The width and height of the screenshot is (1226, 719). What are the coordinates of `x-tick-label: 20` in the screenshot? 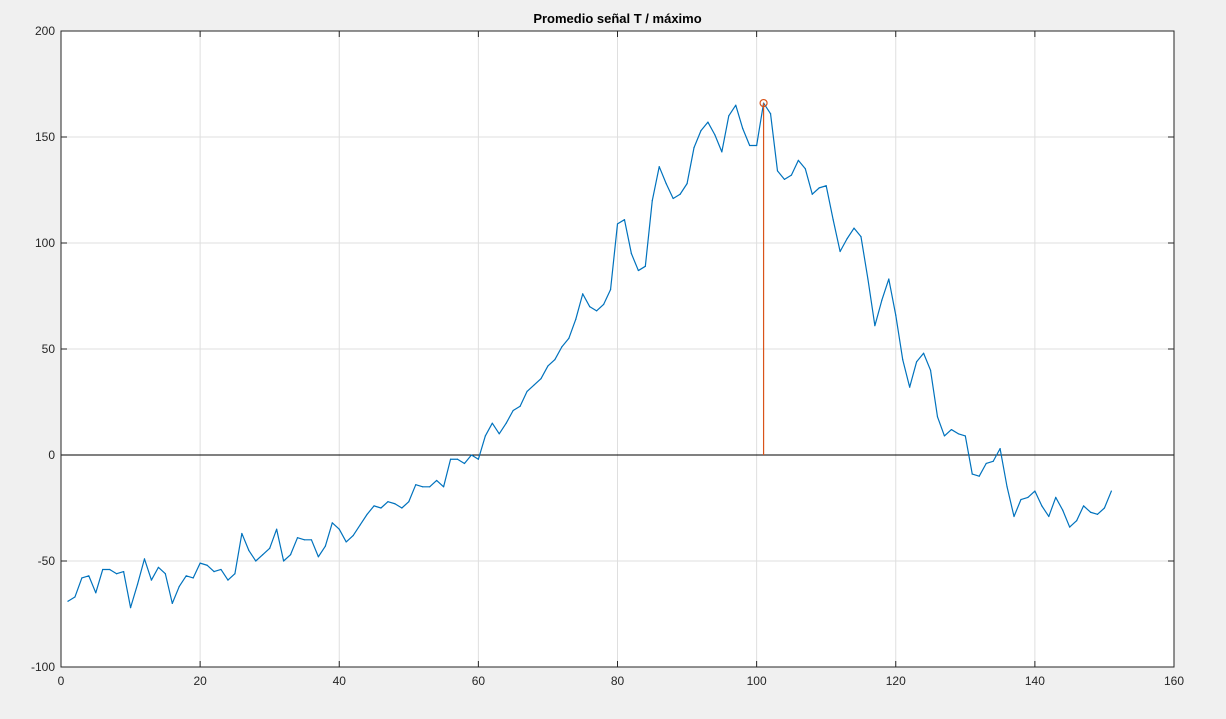 It's located at (200, 681).